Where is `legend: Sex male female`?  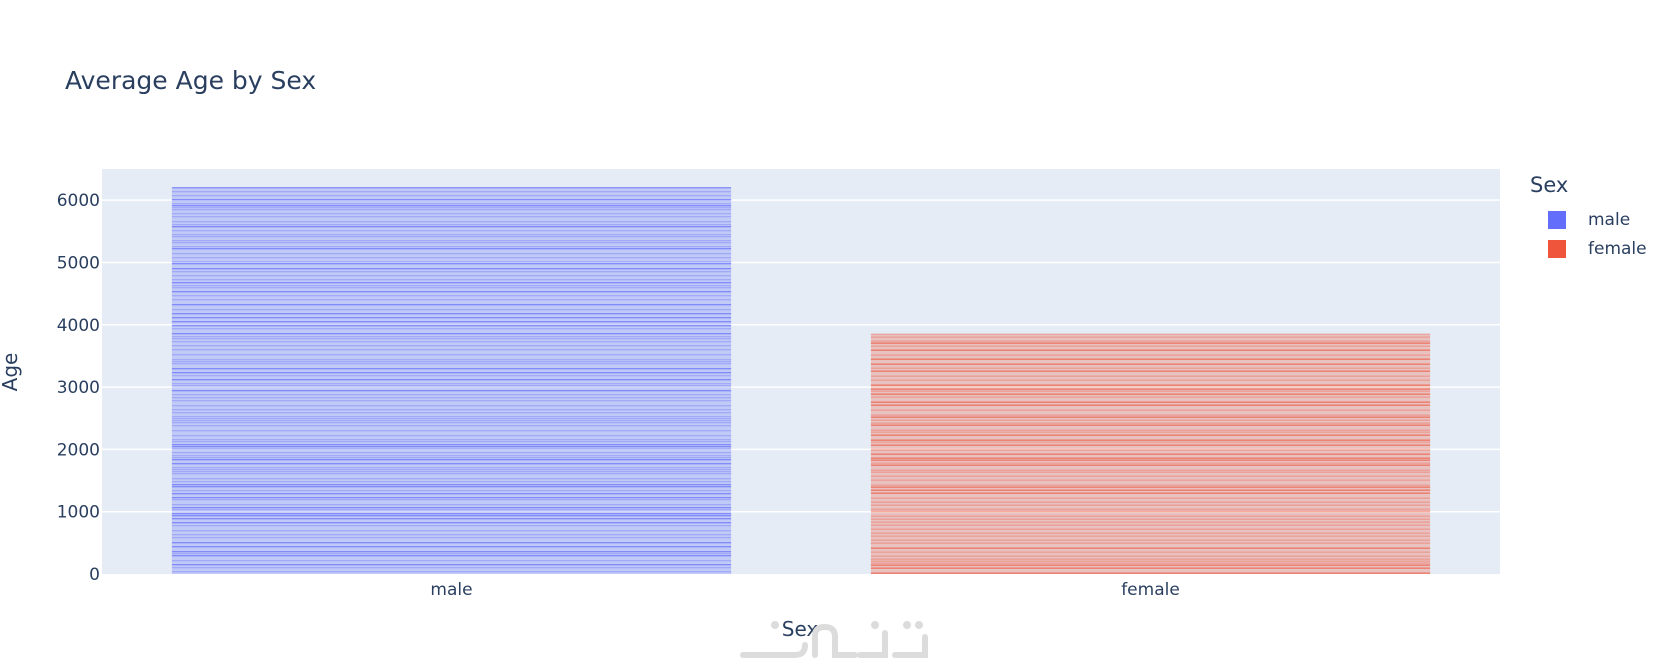
legend: Sex male female is located at coordinates (1588, 218).